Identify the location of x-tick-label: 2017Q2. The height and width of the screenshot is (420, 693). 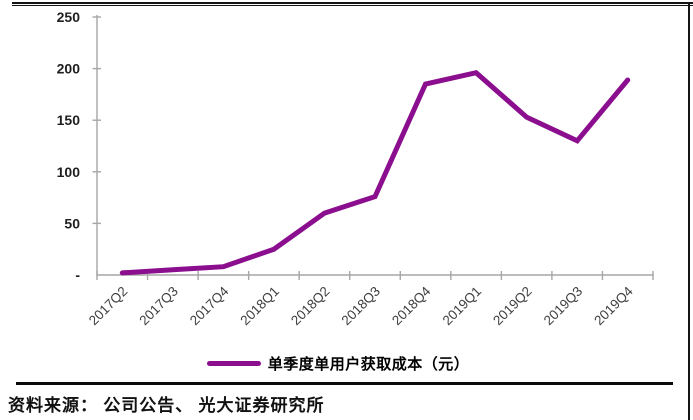
(108, 306).